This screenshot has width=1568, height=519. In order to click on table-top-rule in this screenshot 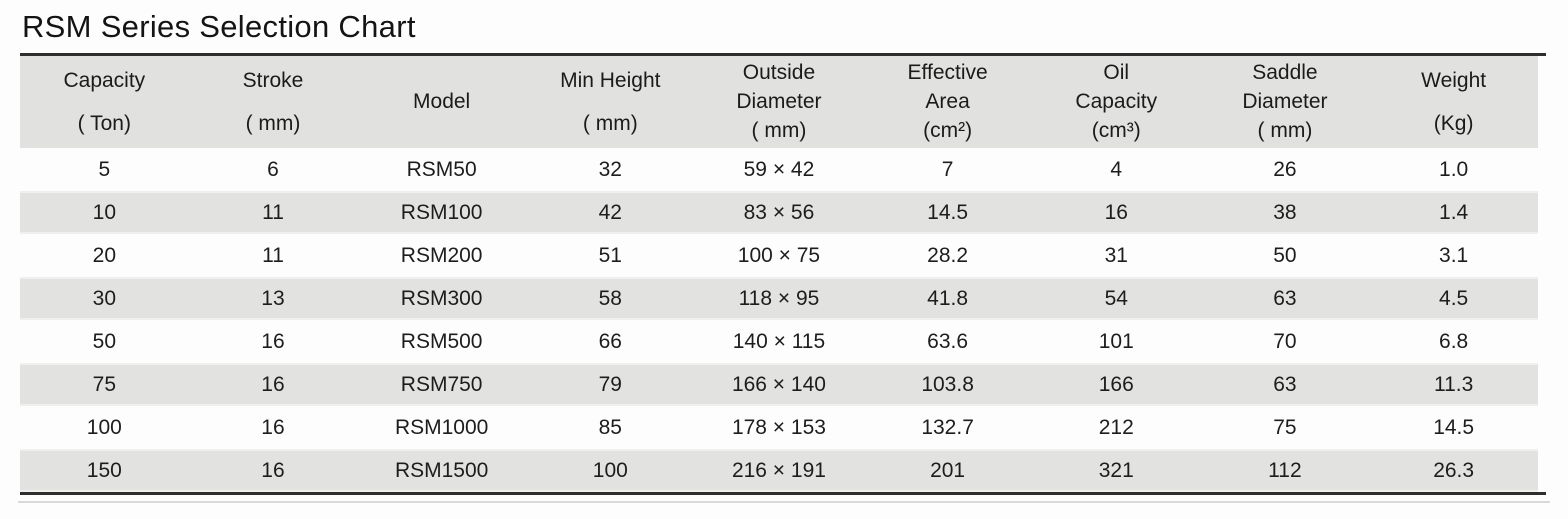, I will do `click(783, 55)`.